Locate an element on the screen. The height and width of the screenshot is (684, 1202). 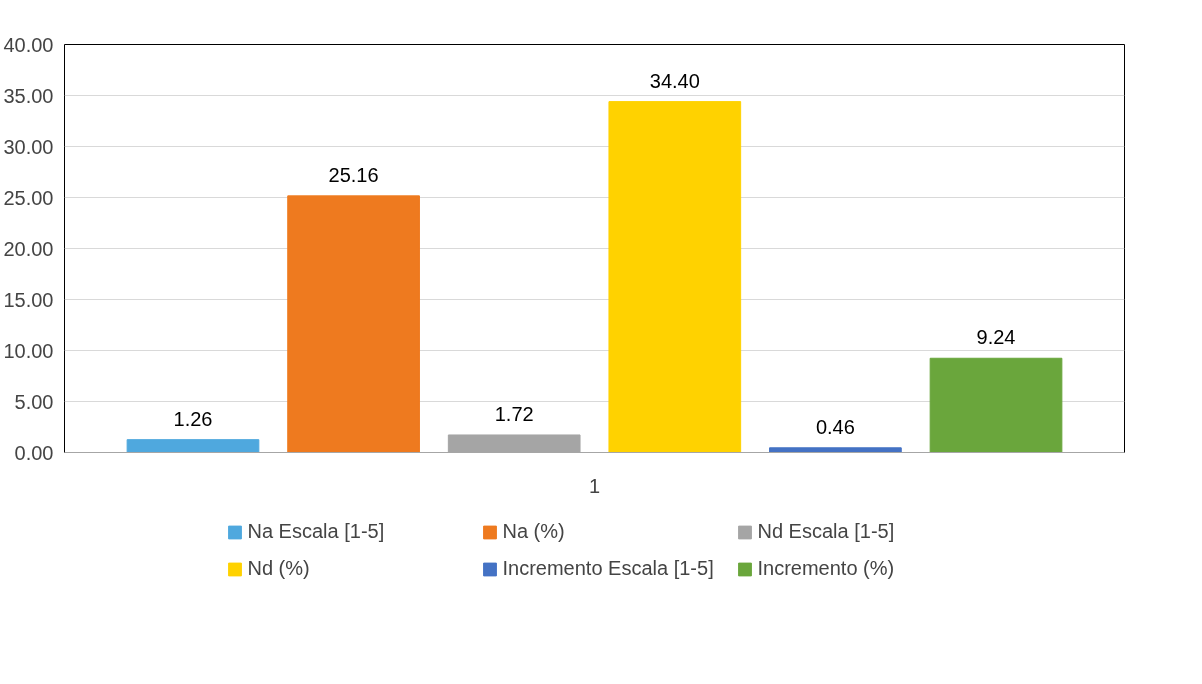
y-tick-label: 30.00 is located at coordinates (28, 146).